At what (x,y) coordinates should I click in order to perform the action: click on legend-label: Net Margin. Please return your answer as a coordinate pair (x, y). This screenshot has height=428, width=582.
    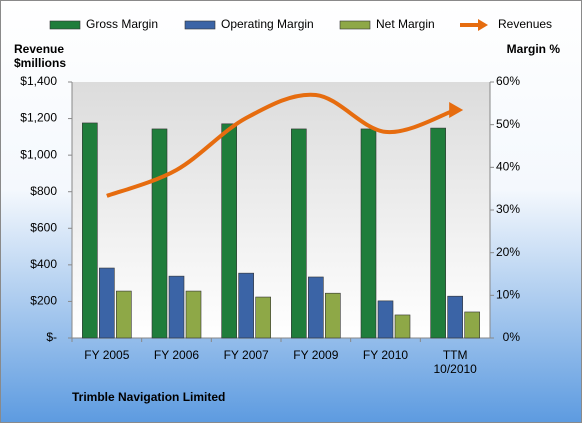
    Looking at the image, I should click on (405, 24).